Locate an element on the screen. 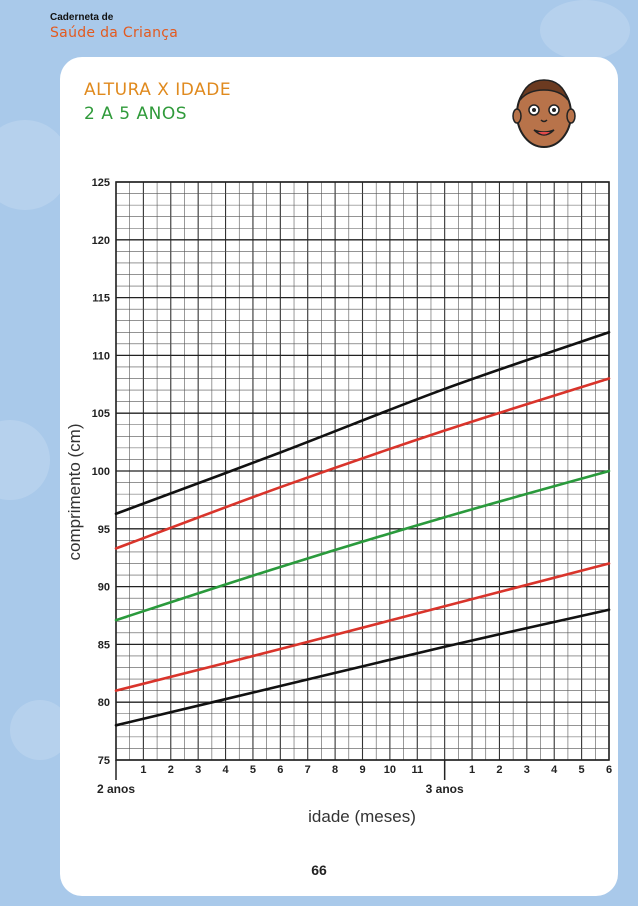 This screenshot has width=638, height=906. y-tick-label: 115 is located at coordinates (101, 299).